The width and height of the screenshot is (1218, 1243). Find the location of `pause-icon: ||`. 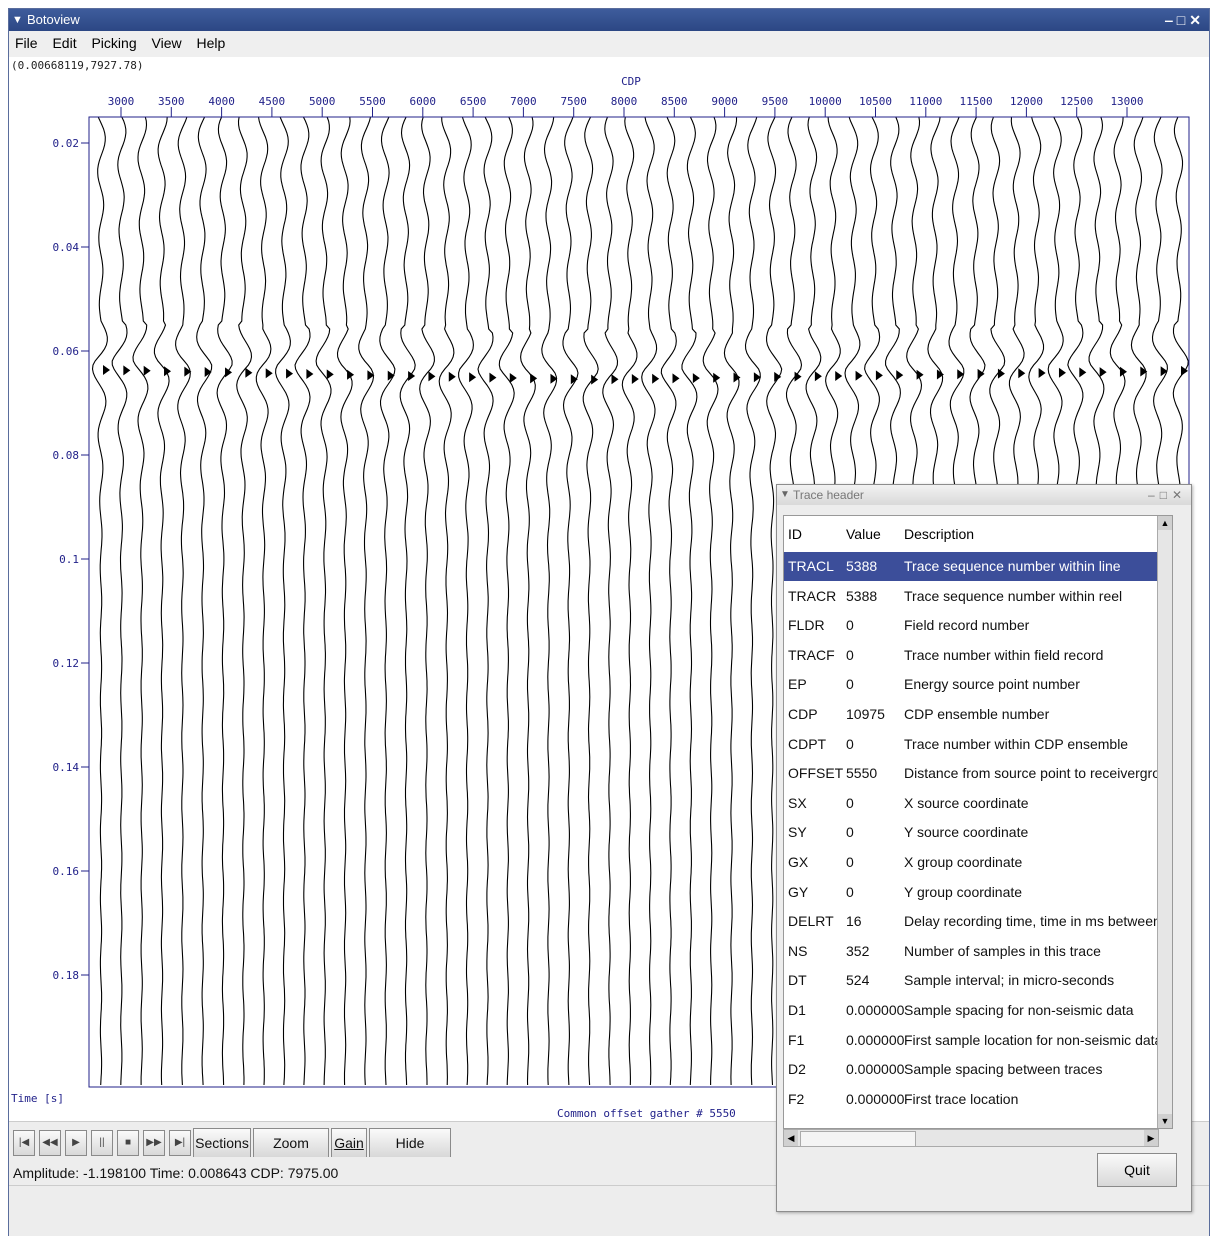

pause-icon: || is located at coordinates (102, 1143).